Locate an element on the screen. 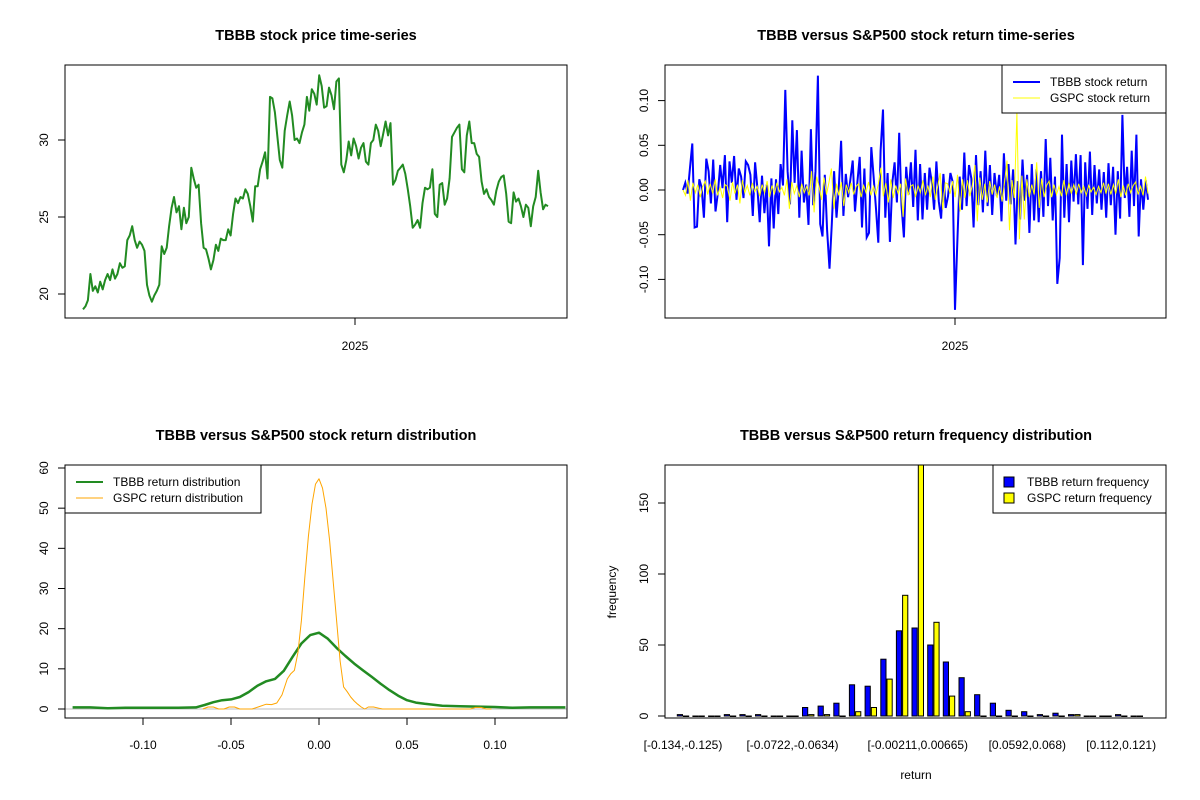  tbbb-density-line is located at coordinates (319, 670).